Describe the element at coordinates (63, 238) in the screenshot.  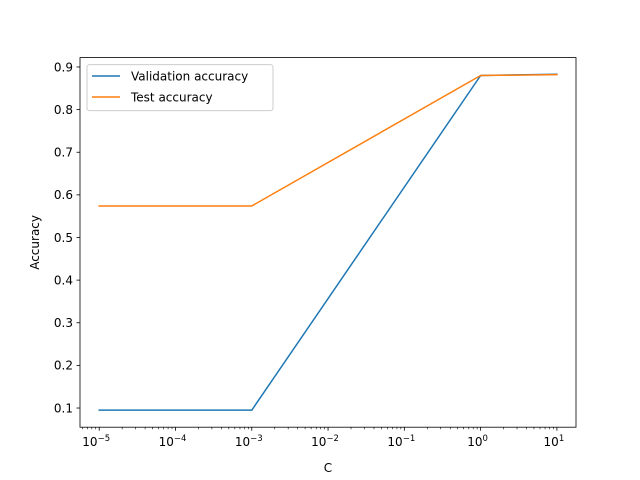
I see `y-tick-label: 0.5` at that location.